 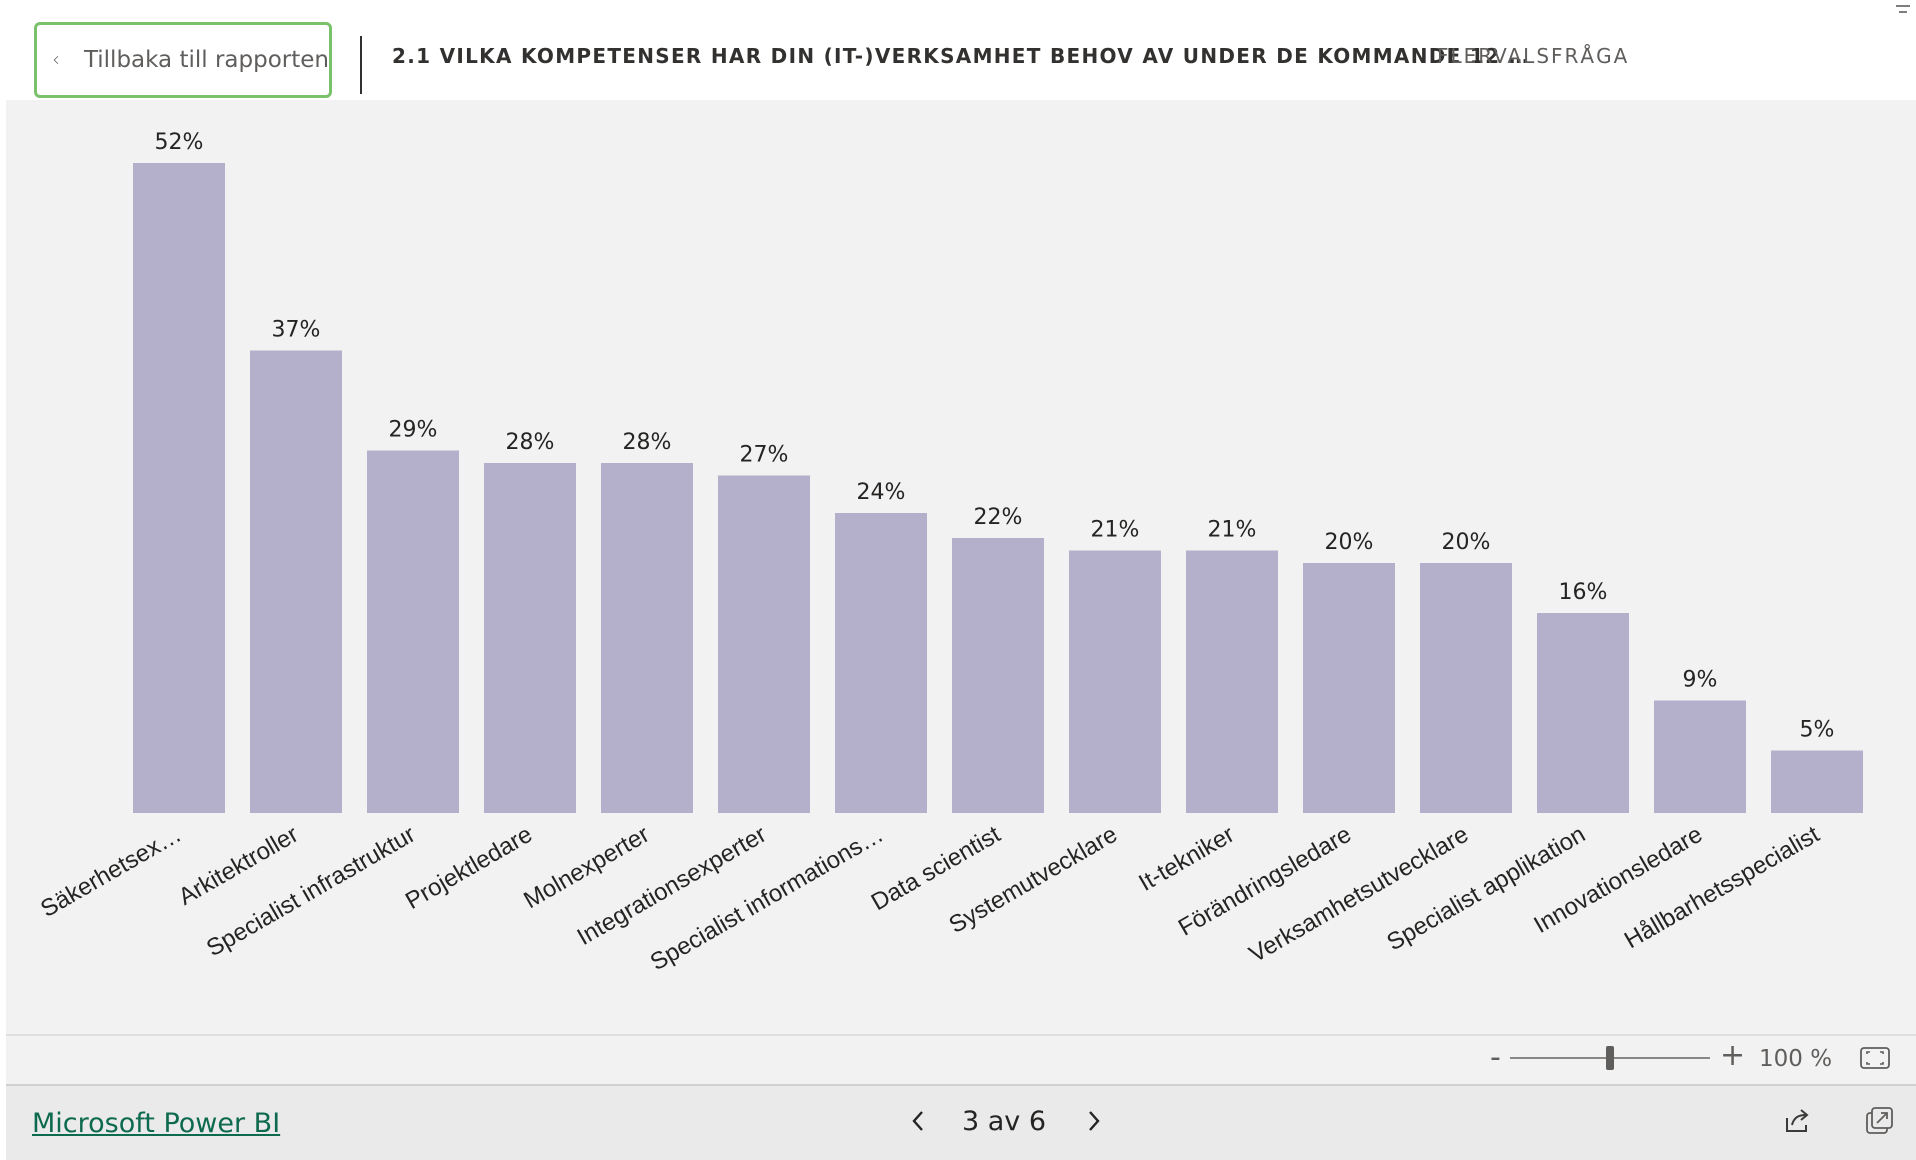 What do you see at coordinates (206, 60) in the screenshot?
I see `back-button-label: Tillbaka till rapporten` at bounding box center [206, 60].